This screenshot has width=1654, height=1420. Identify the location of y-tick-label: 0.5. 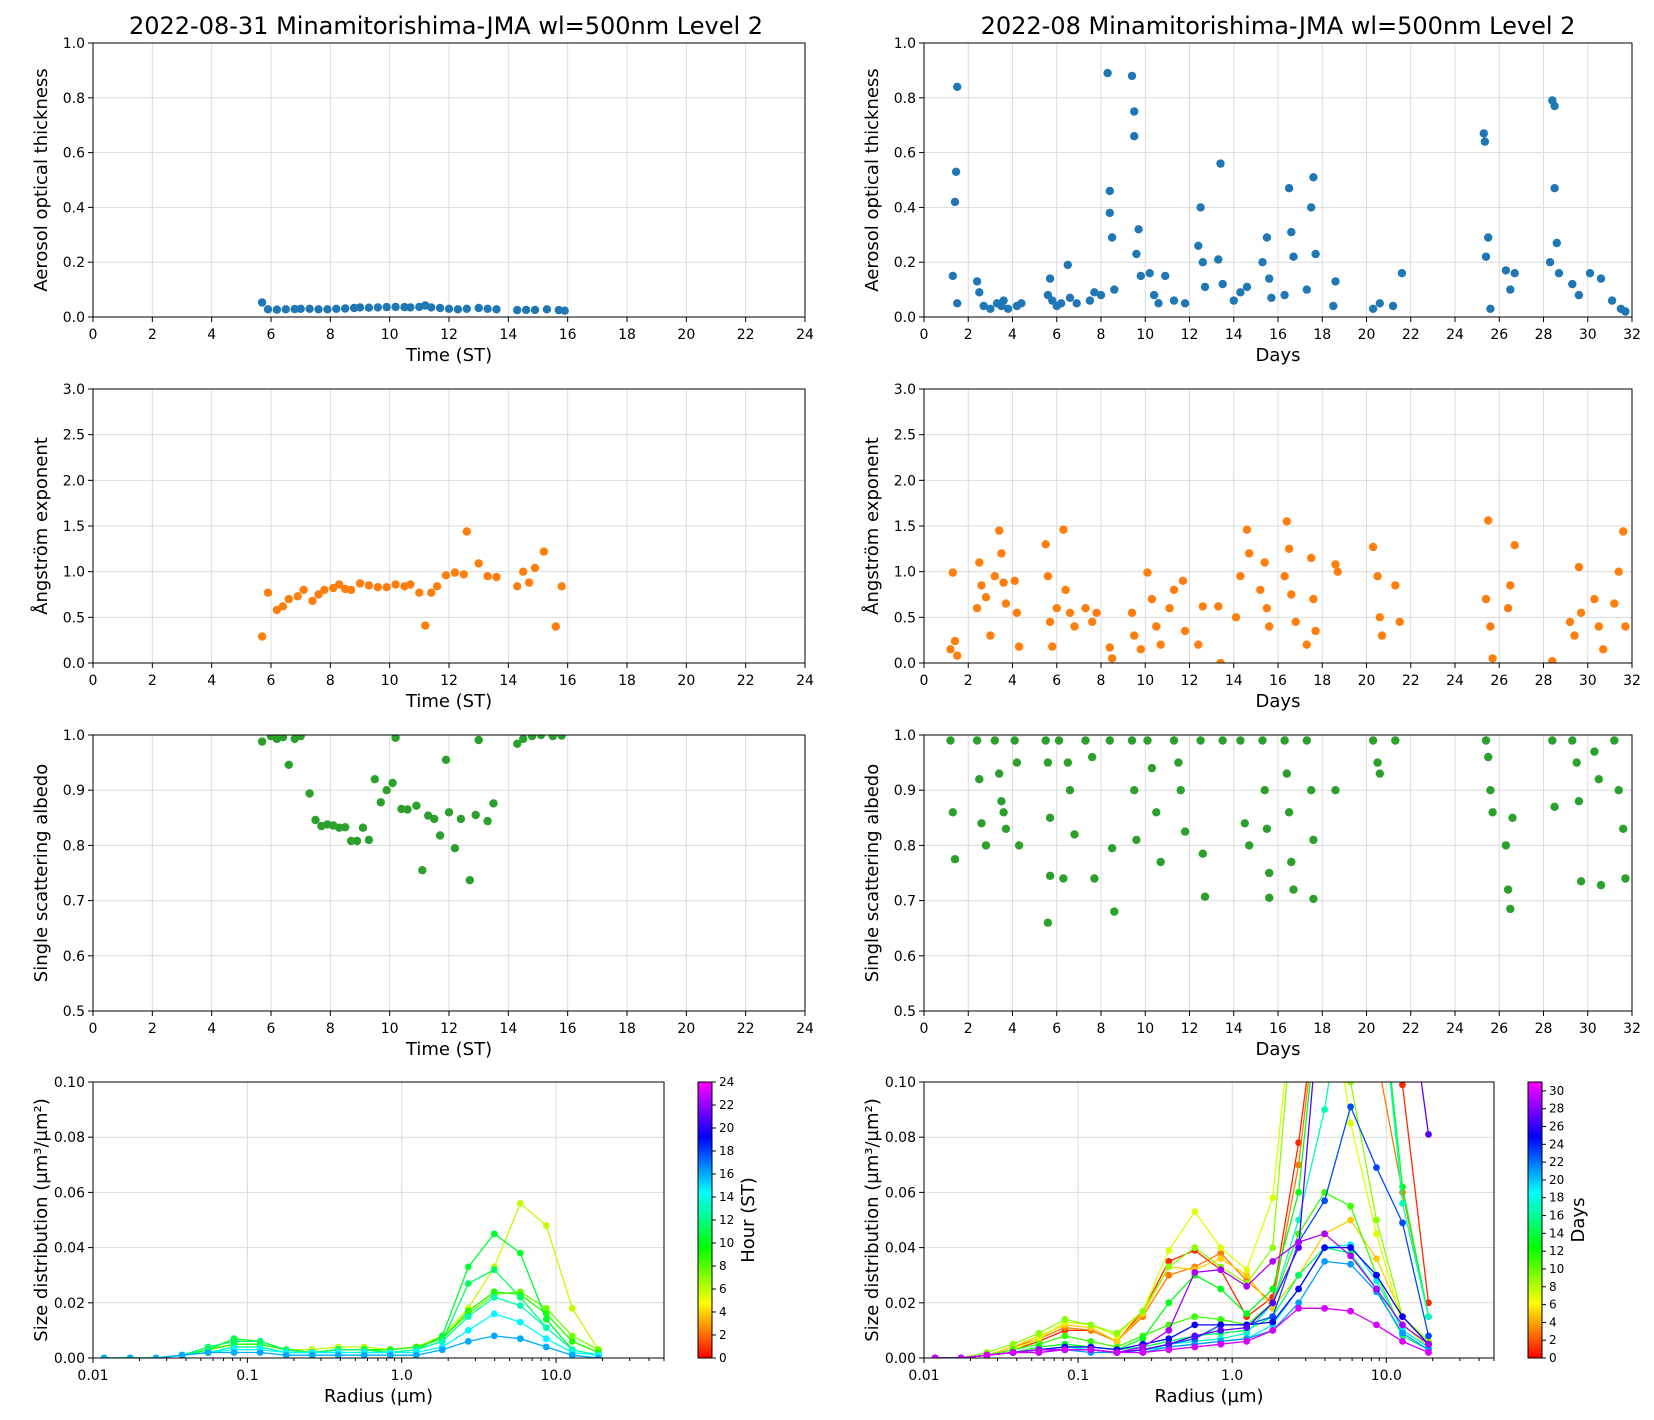
(905, 1012).